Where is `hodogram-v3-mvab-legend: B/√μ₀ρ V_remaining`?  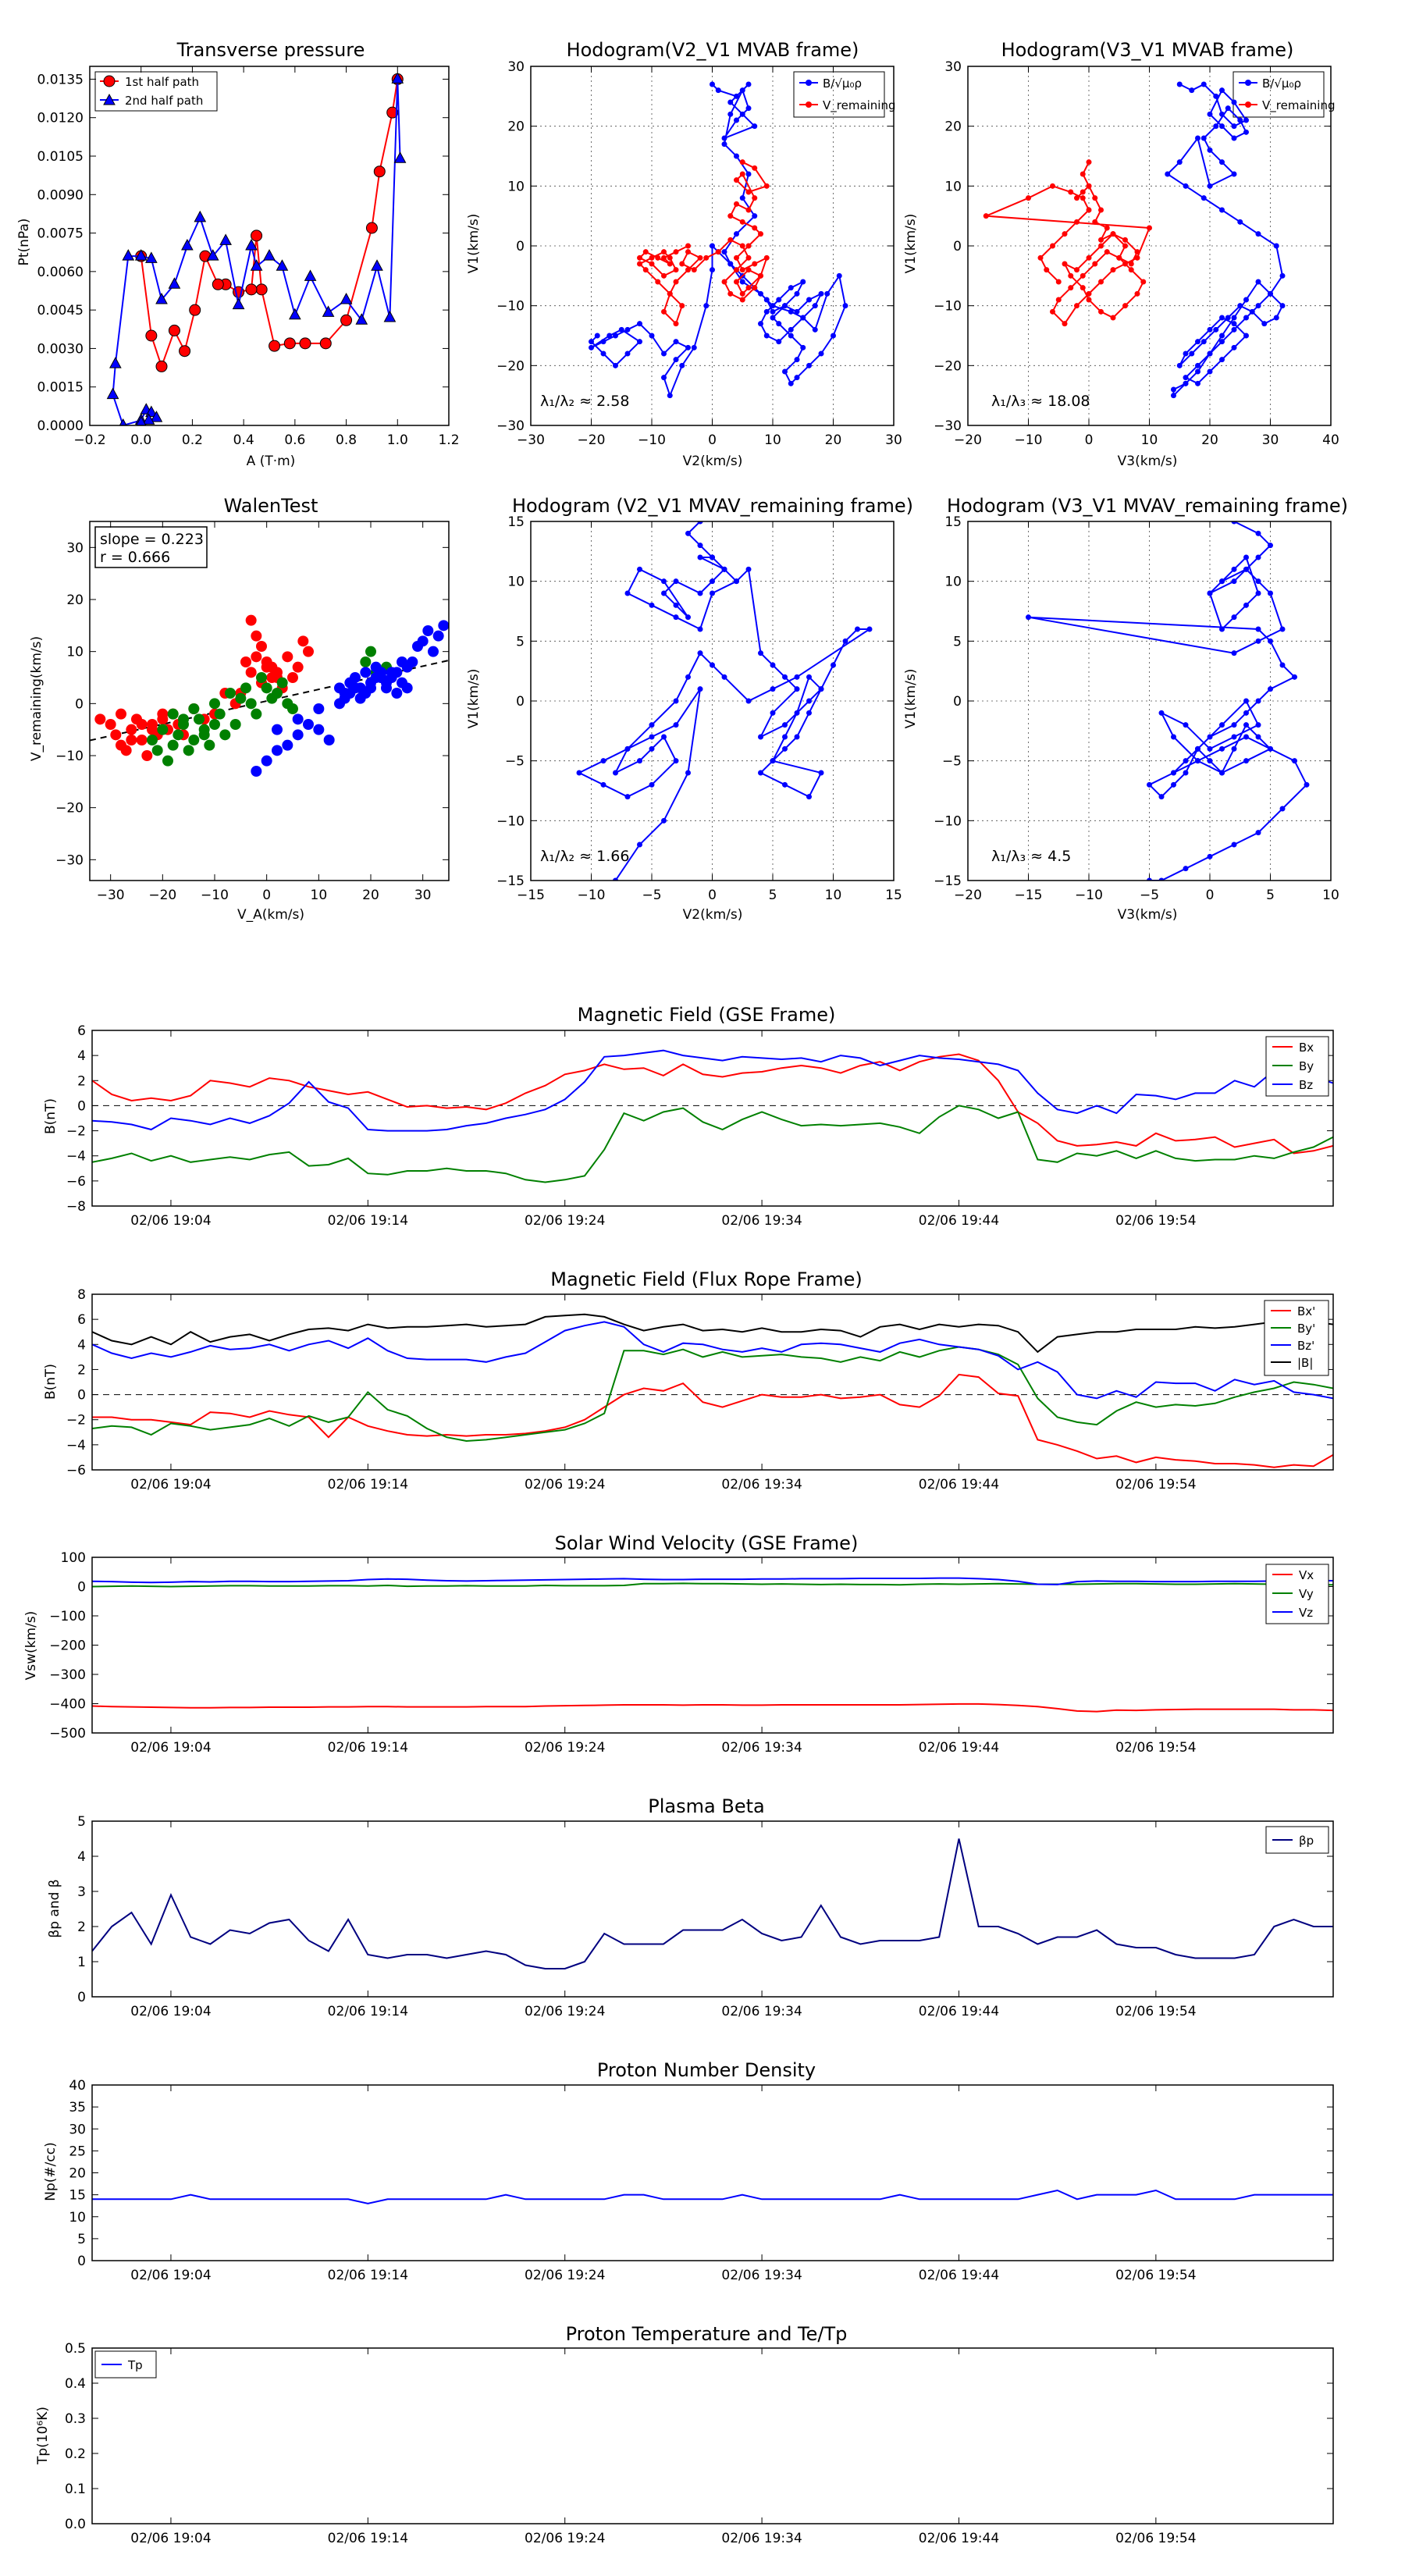 hodogram-v3-mvab-legend: B/√μ₀ρ V_remaining is located at coordinates (1284, 94).